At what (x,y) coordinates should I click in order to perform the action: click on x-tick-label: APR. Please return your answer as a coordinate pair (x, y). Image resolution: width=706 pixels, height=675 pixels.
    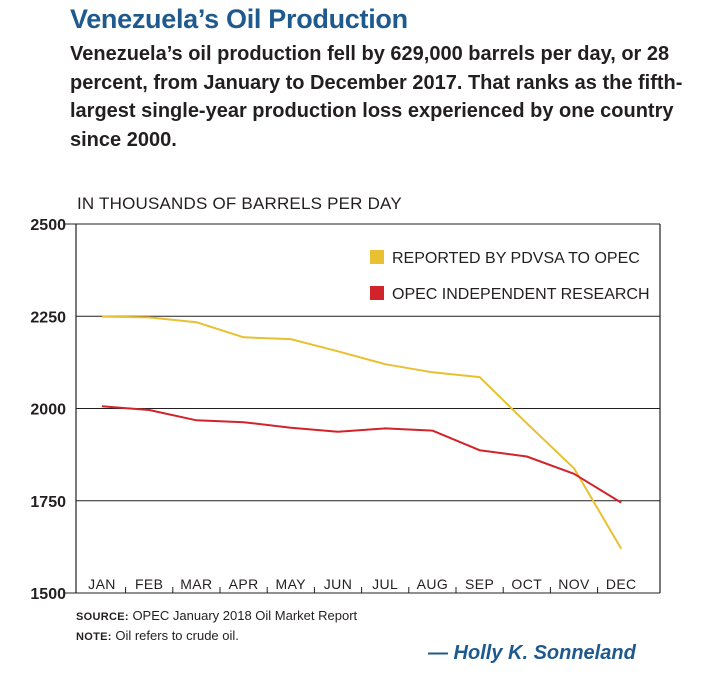
    Looking at the image, I should click on (244, 584).